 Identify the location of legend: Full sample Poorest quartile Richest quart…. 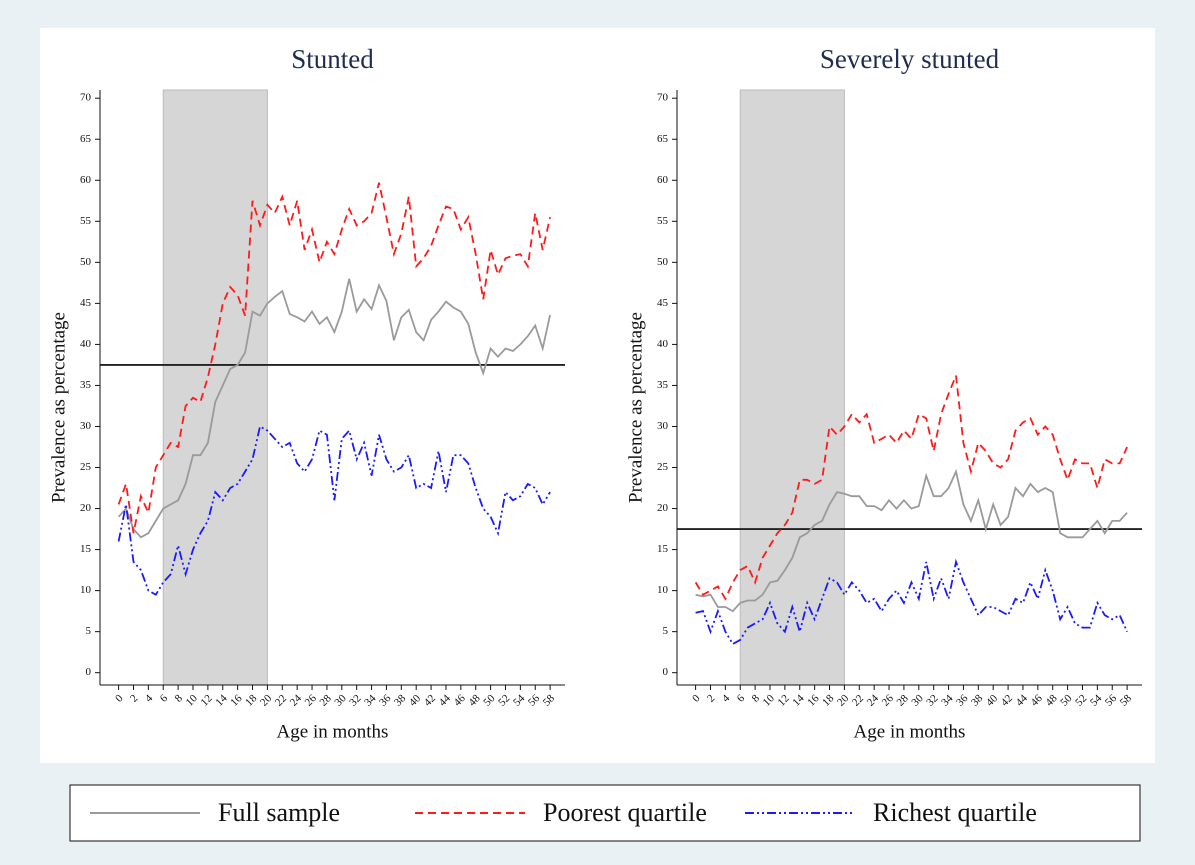
(563, 812).